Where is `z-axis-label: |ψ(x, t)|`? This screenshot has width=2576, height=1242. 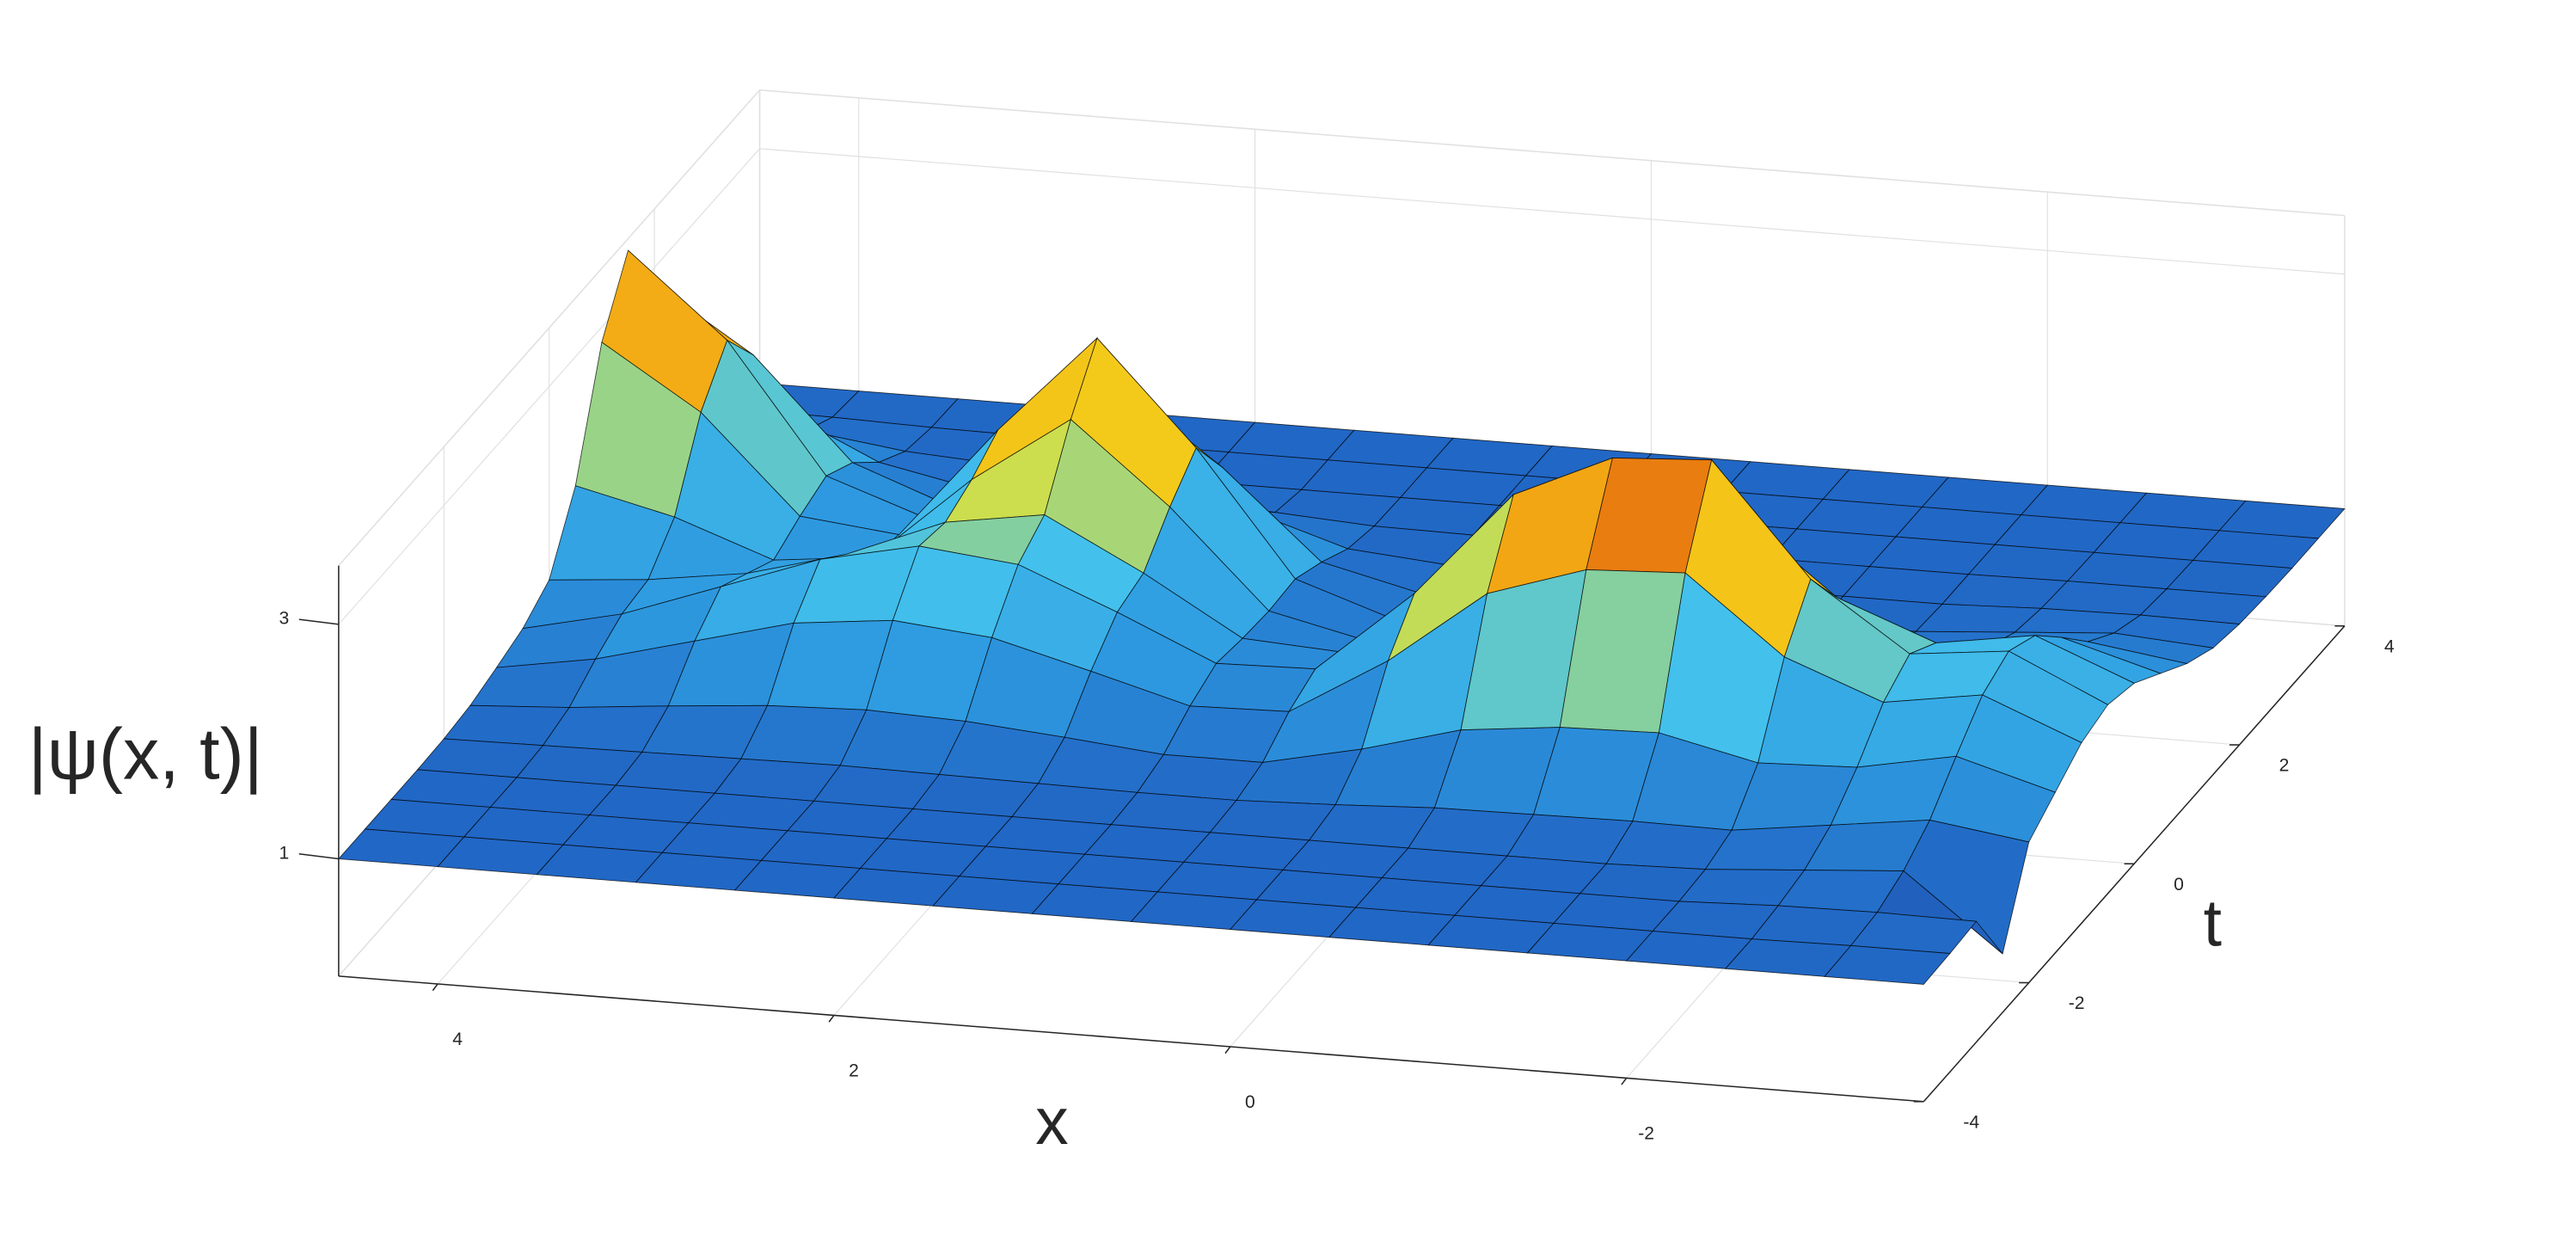
z-axis-label: |ψ(x, t)| is located at coordinates (145, 754).